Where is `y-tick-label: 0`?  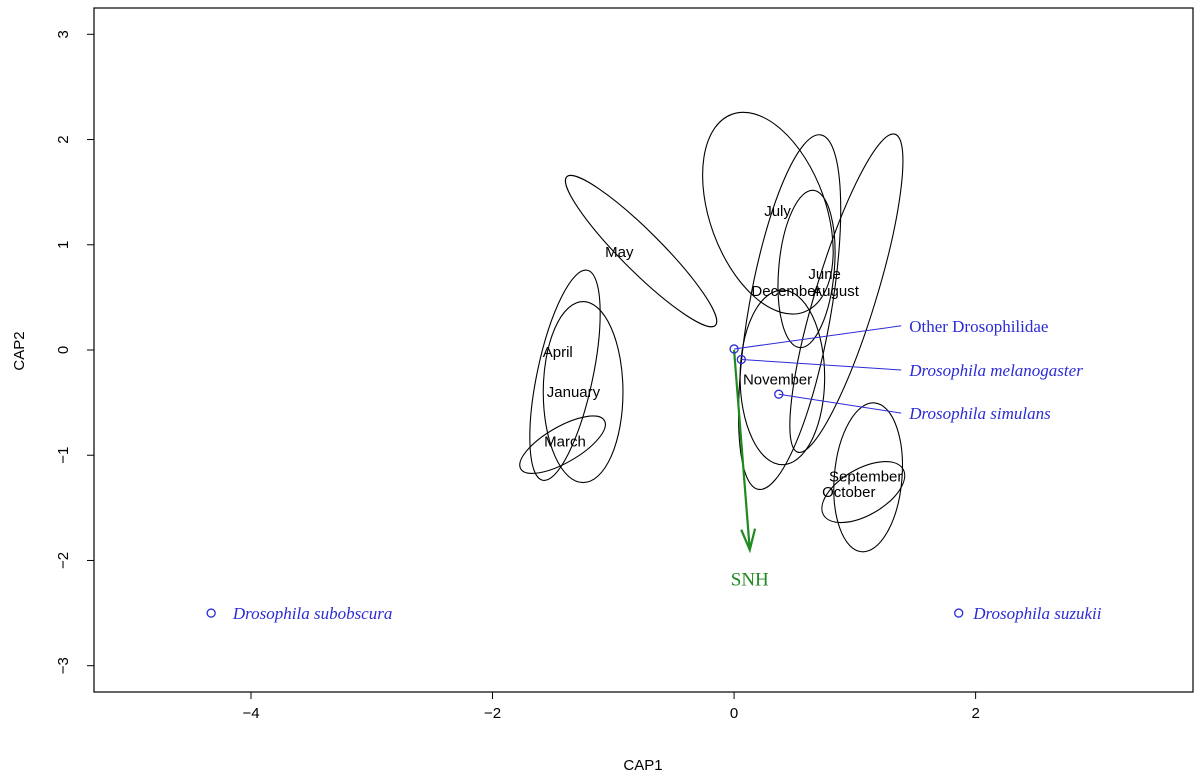 y-tick-label: 0 is located at coordinates (63, 350).